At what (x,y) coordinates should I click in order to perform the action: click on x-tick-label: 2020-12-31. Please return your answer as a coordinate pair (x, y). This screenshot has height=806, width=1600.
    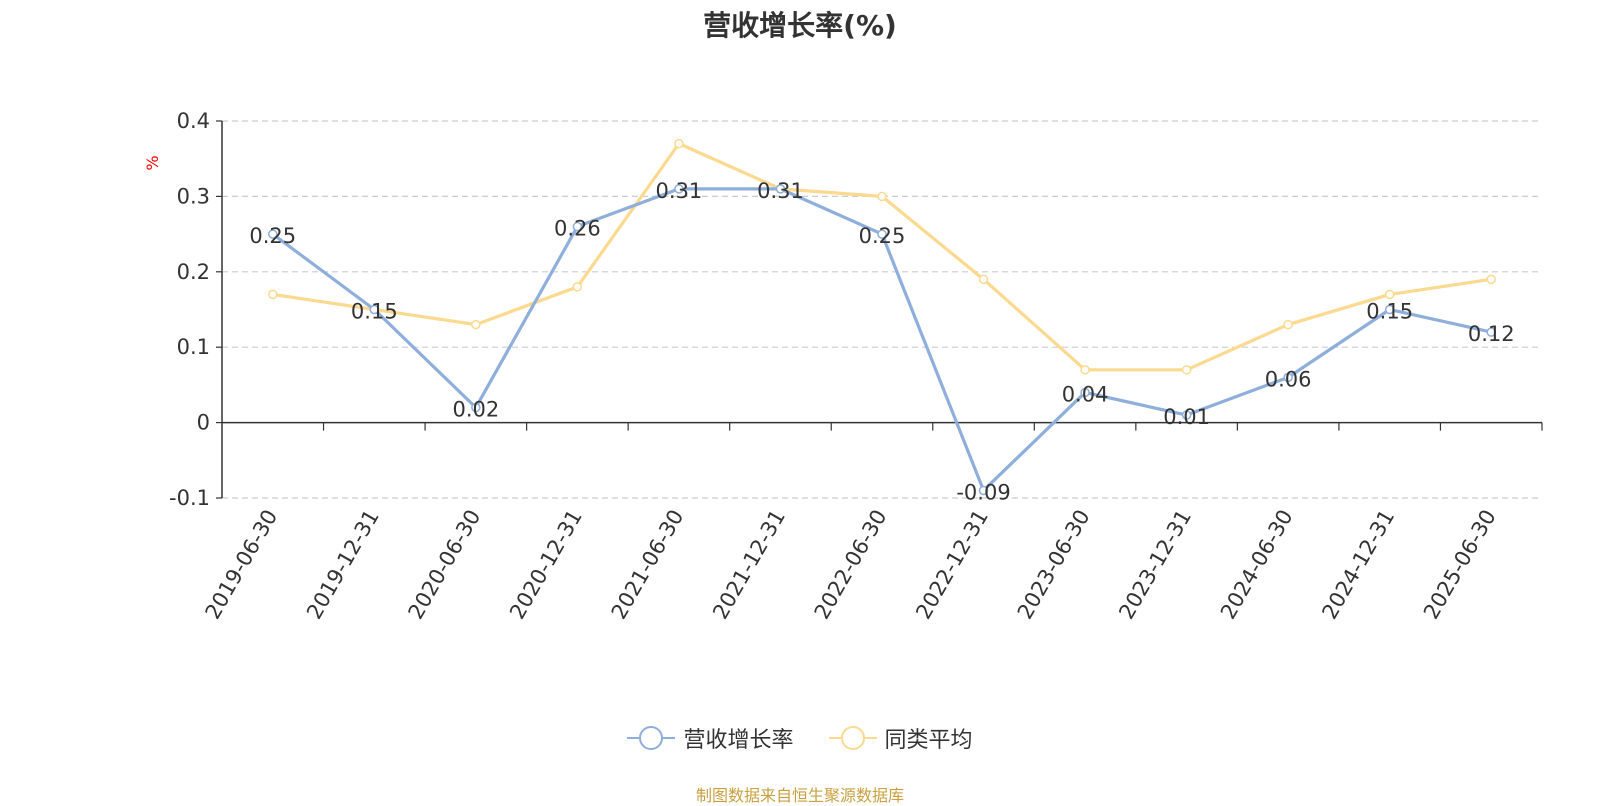
    Looking at the image, I should click on (546, 565).